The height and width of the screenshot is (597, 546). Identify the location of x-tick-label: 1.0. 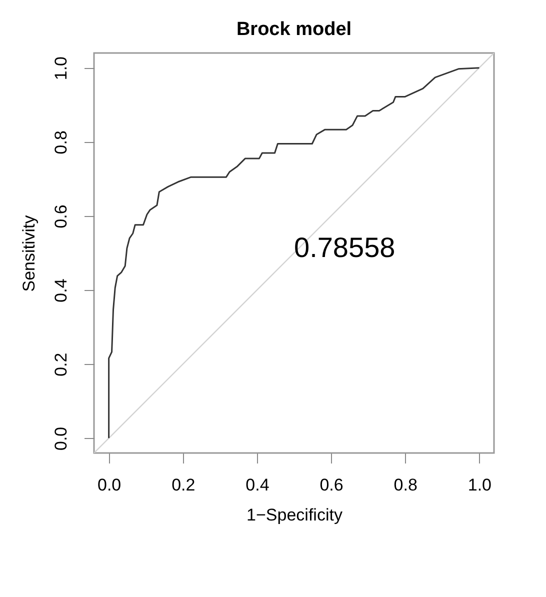
(480, 485).